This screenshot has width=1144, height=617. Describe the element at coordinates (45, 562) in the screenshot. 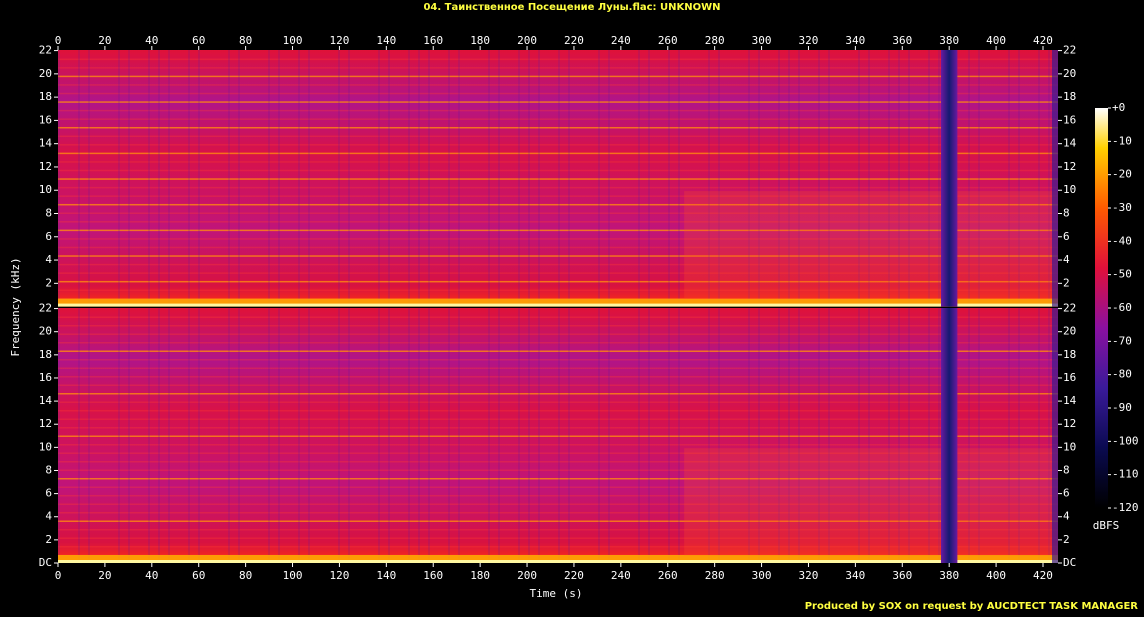

I see `y-tick-label: DC` at that location.